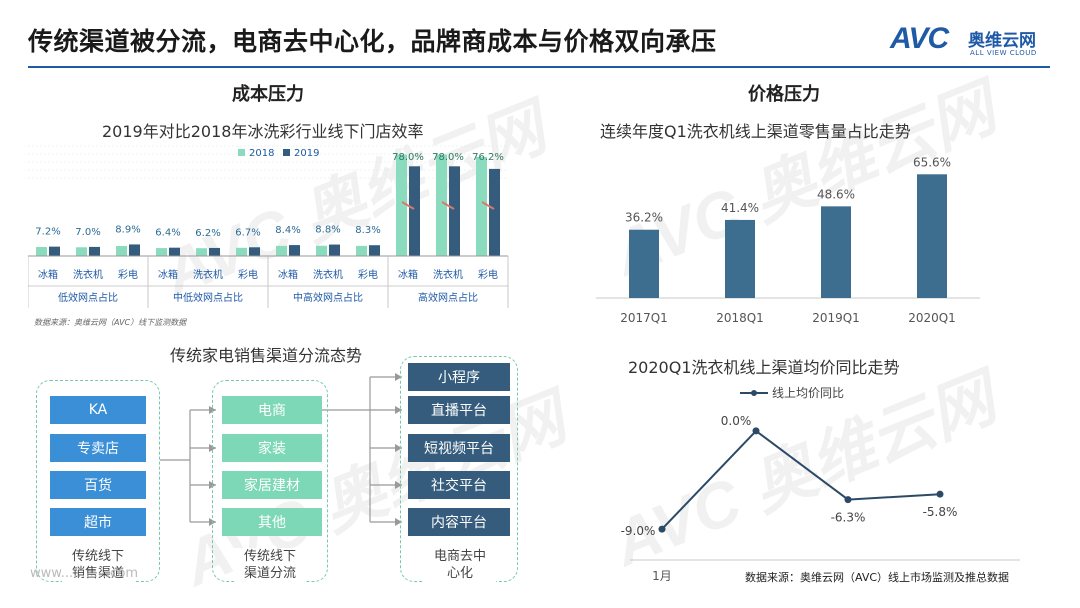  I want to click on group-label: 中低效网点占比, so click(208, 297).